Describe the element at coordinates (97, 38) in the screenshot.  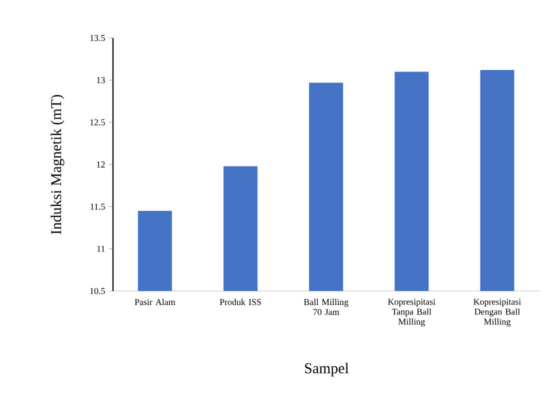
I see `y-tick-label: 13.5` at that location.